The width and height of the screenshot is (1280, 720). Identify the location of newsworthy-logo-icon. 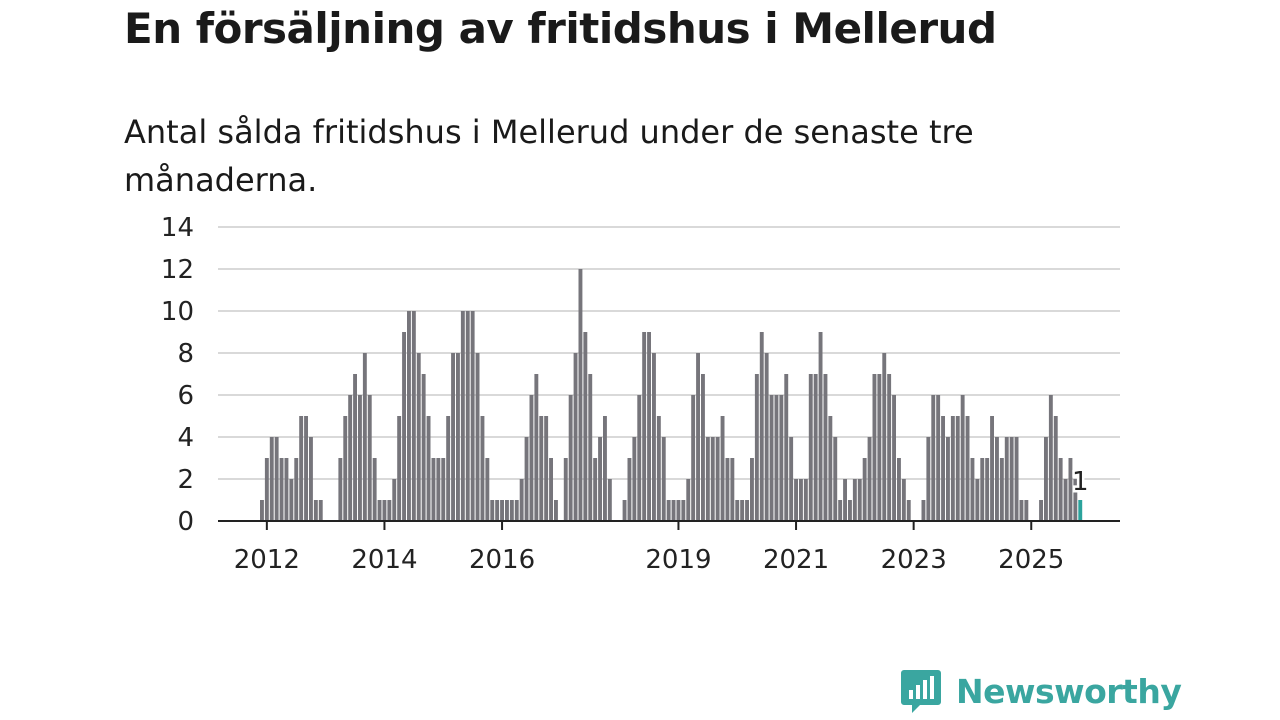
(921, 691).